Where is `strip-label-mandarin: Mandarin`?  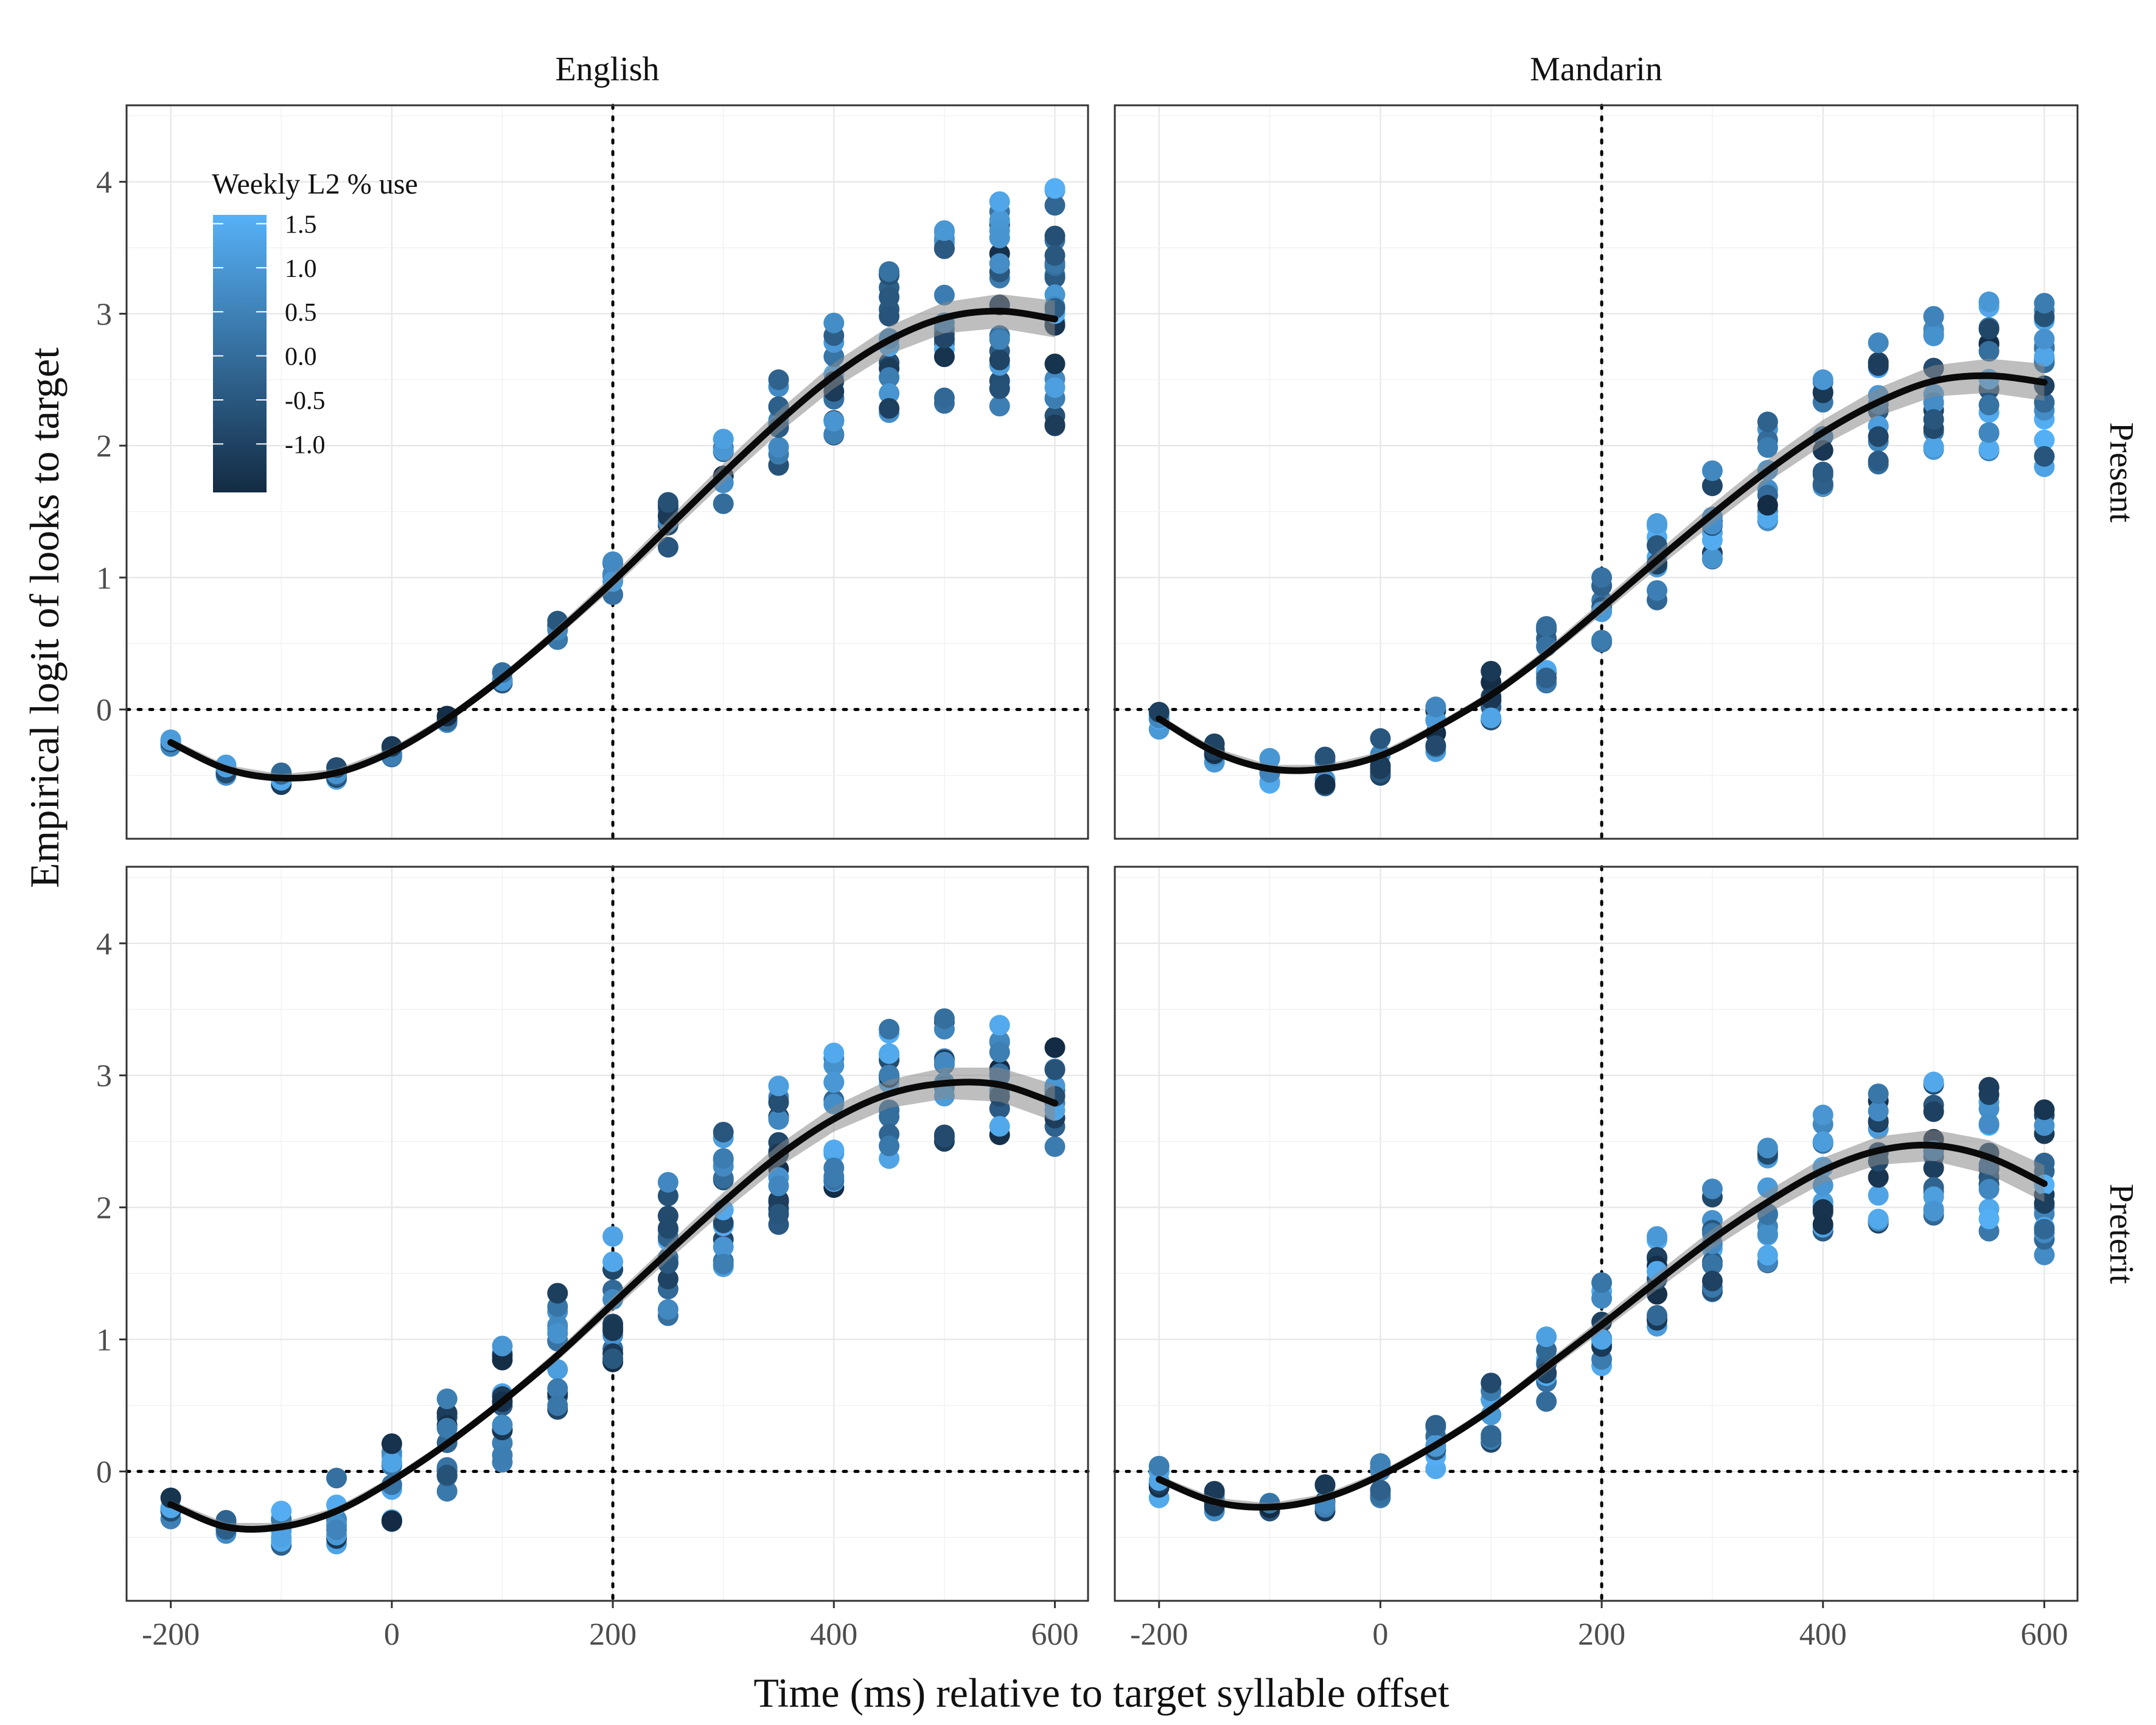 strip-label-mandarin: Mandarin is located at coordinates (1596, 69).